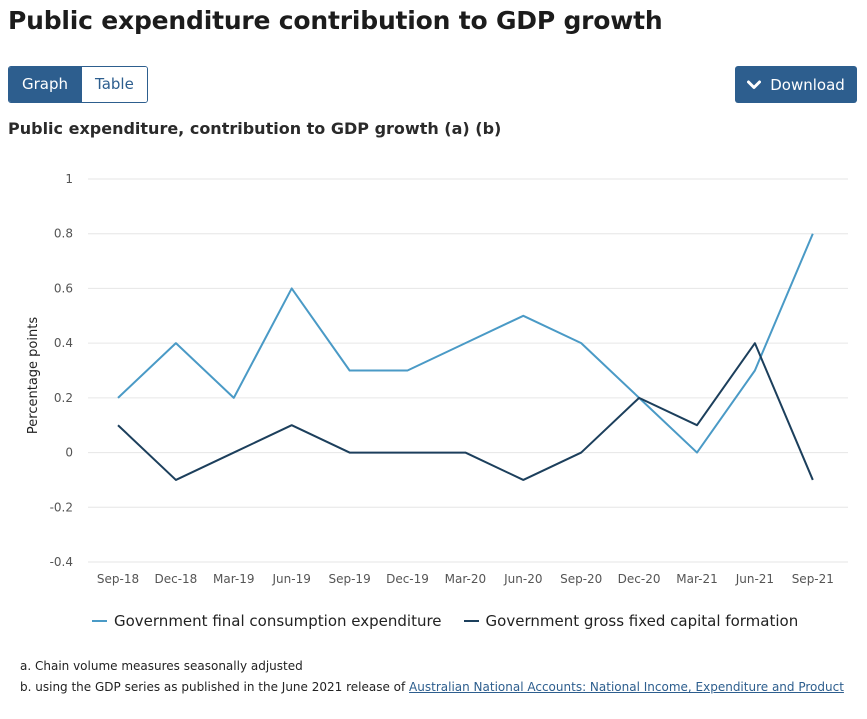 This screenshot has height=719, width=867. I want to click on x-tick-label: Dec-19, so click(407, 579).